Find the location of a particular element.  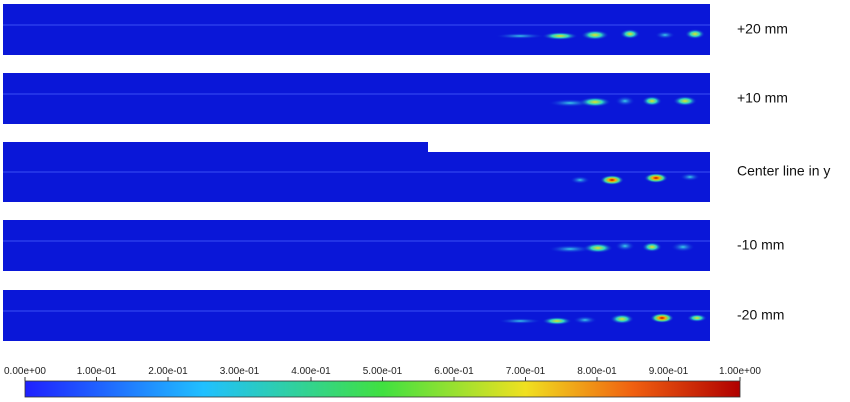

colorbar-tick-label: 1.00e+00 is located at coordinates (740, 371).